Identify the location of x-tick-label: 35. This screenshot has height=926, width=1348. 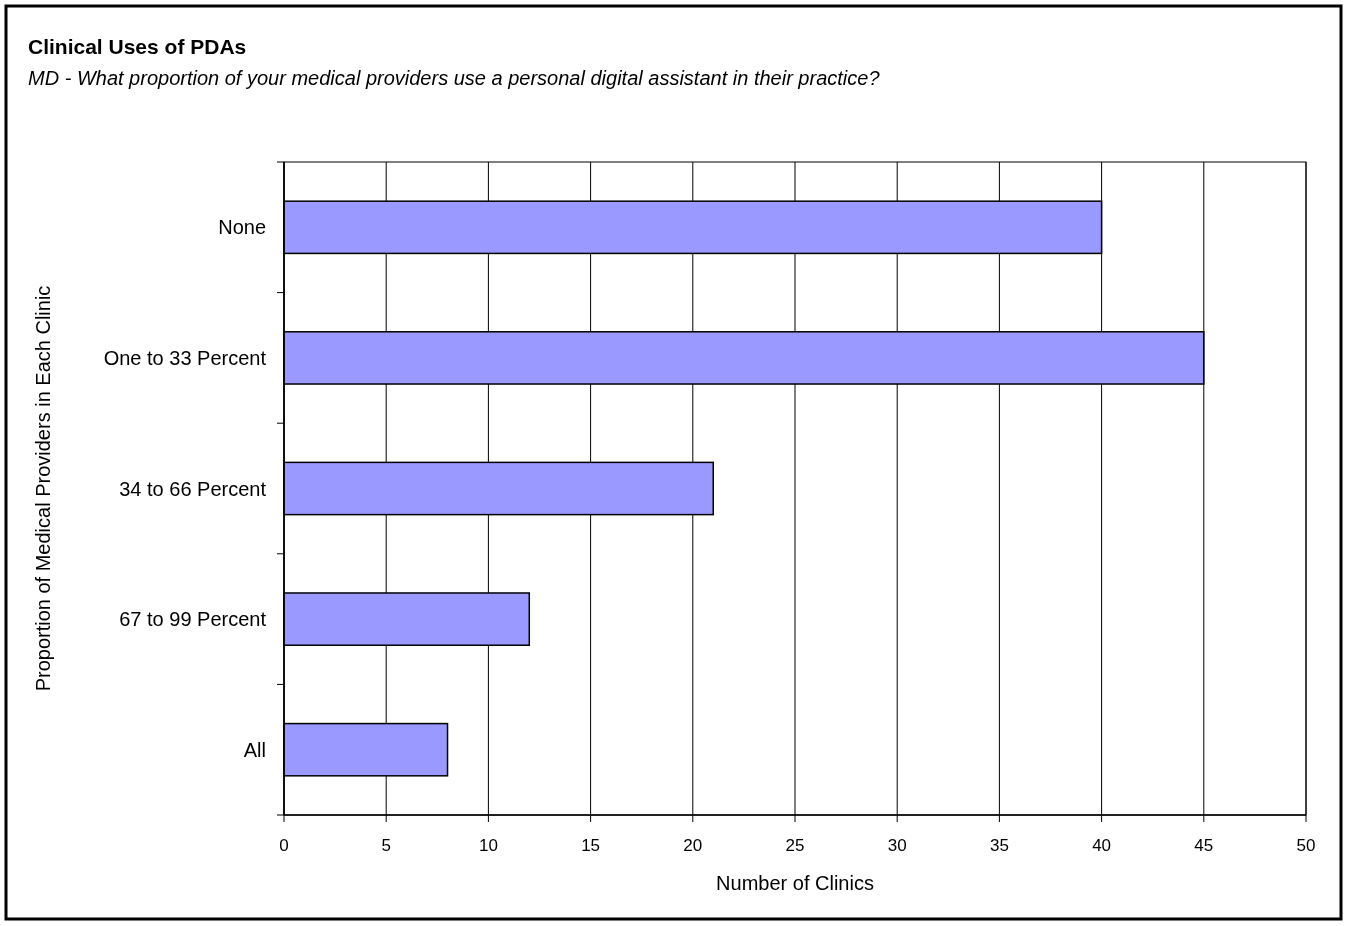
(999, 845).